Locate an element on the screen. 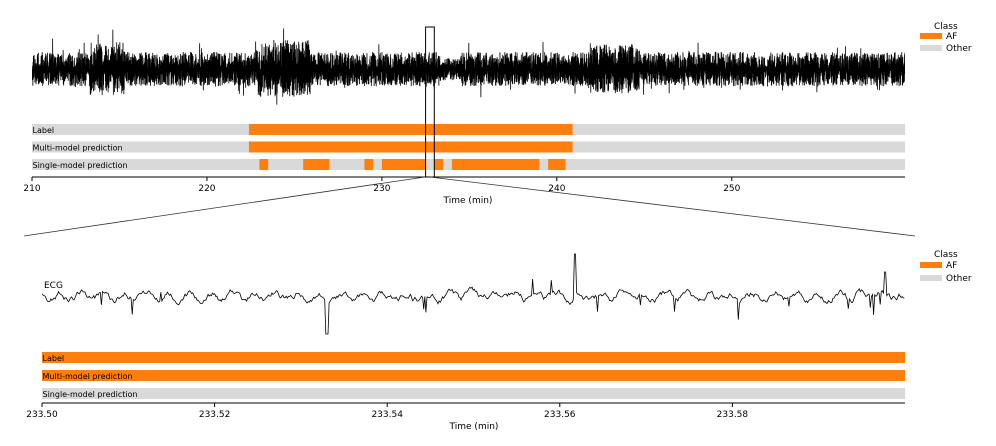 Image resolution: width=996 pixels, height=446 pixels. track-background is located at coordinates (473, 393).